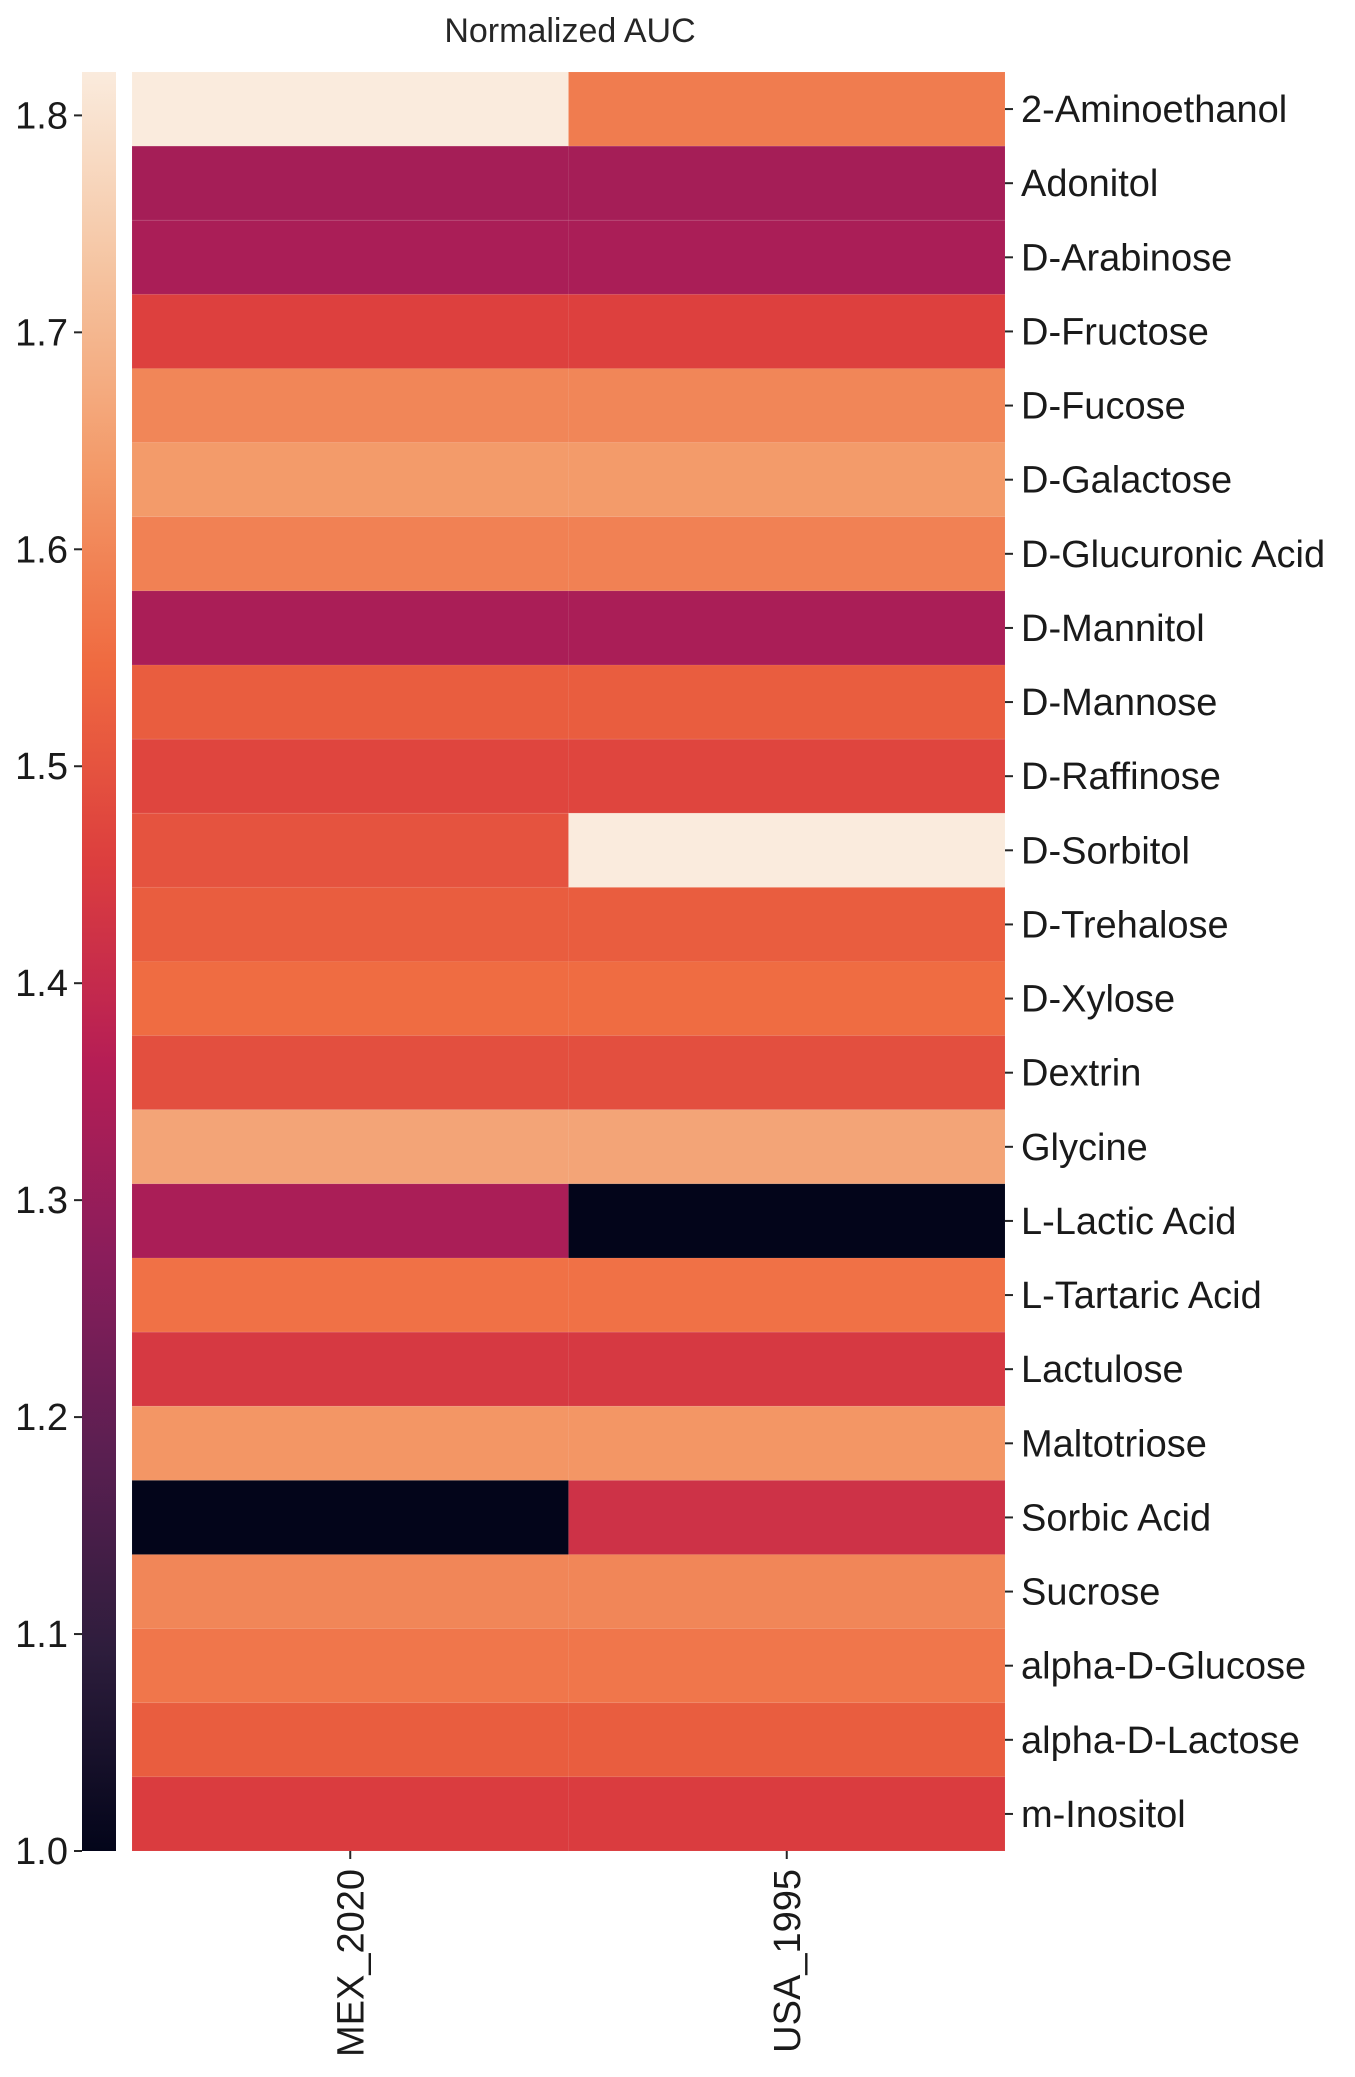 Image resolution: width=1355 pixels, height=2077 pixels. I want to click on colorbar: 1.0 1.1 1.2 1.3 1.4 1.5 1.6 1.7 1.8, so click(65, 972).